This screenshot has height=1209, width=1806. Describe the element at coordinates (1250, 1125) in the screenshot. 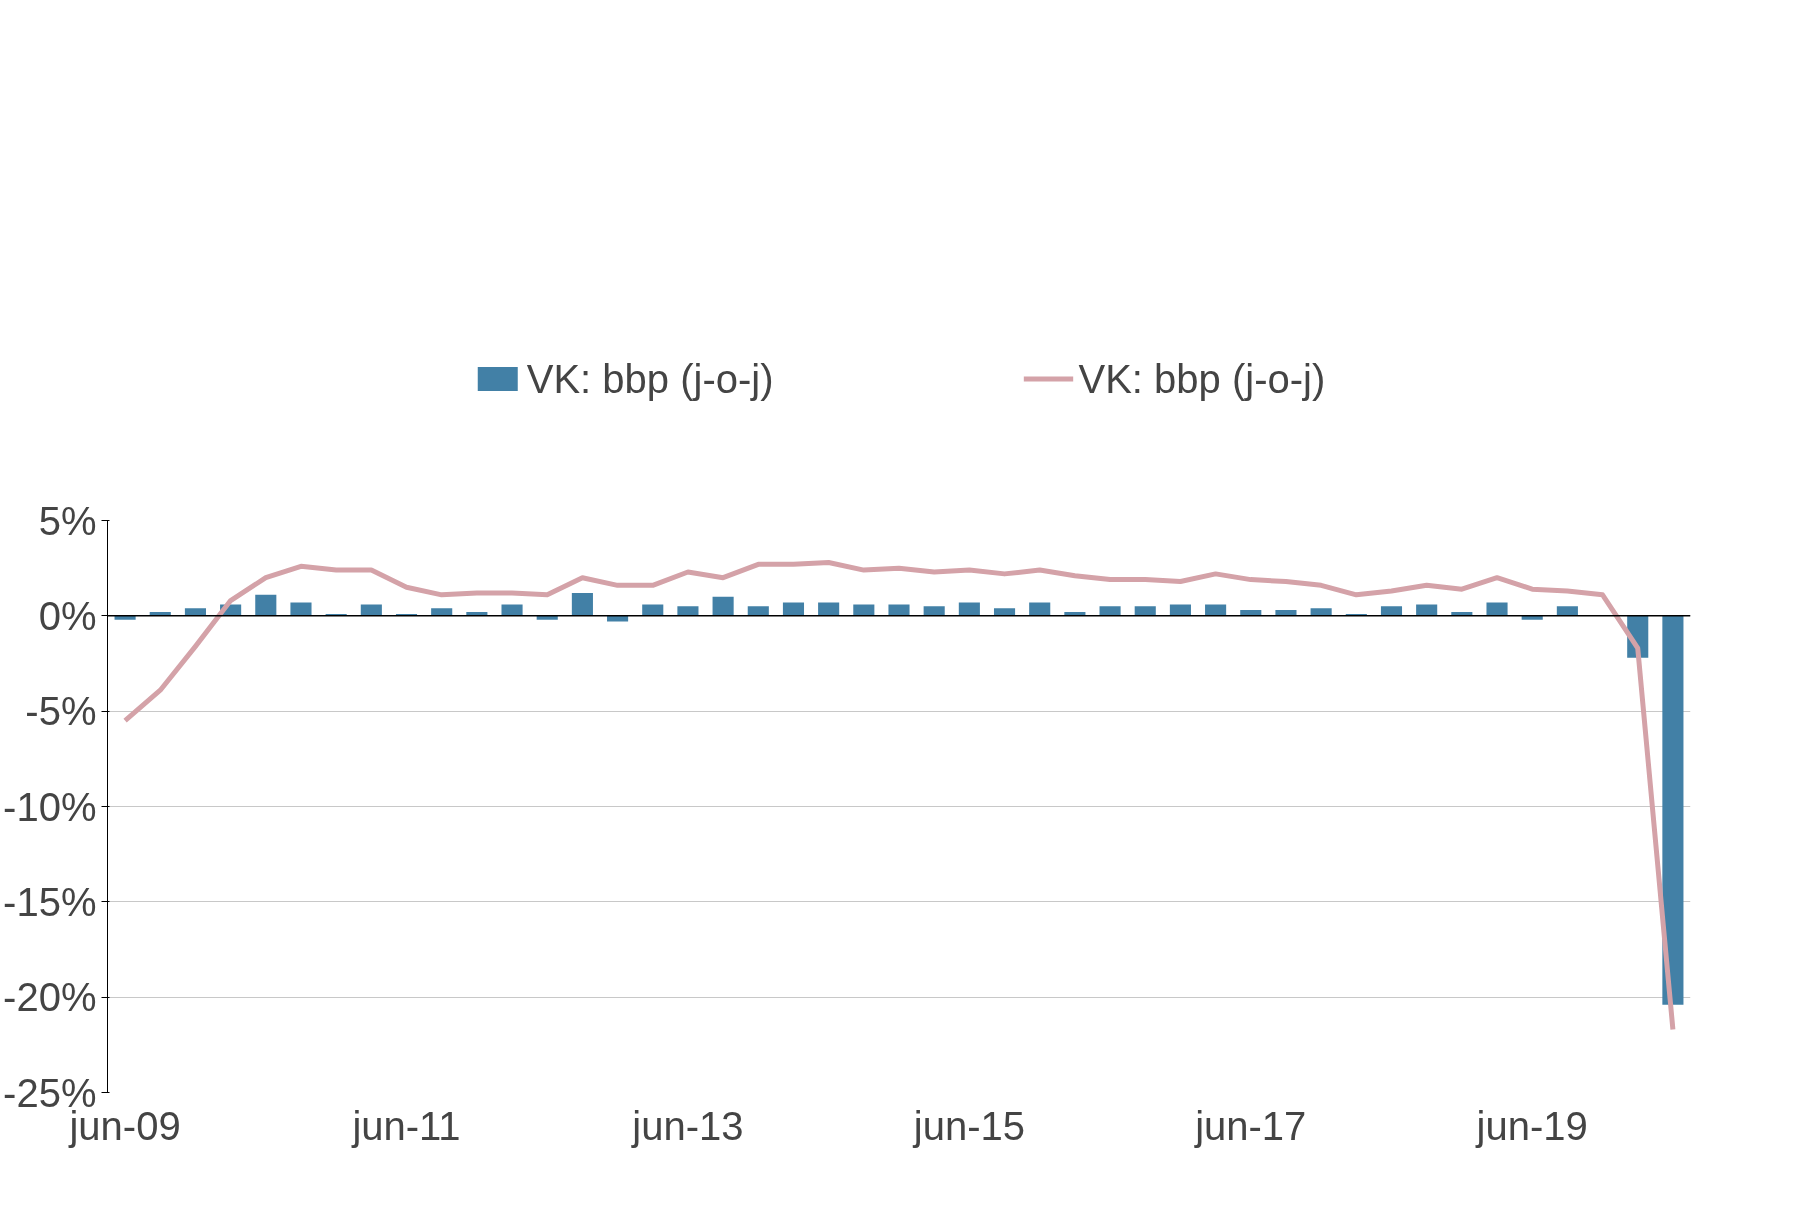

I see `x-tick-label: jun-17` at that location.